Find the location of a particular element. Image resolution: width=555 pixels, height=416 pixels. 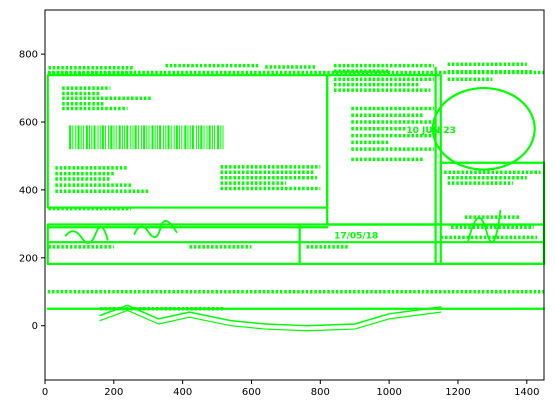

barcode is located at coordinates (146, 137).